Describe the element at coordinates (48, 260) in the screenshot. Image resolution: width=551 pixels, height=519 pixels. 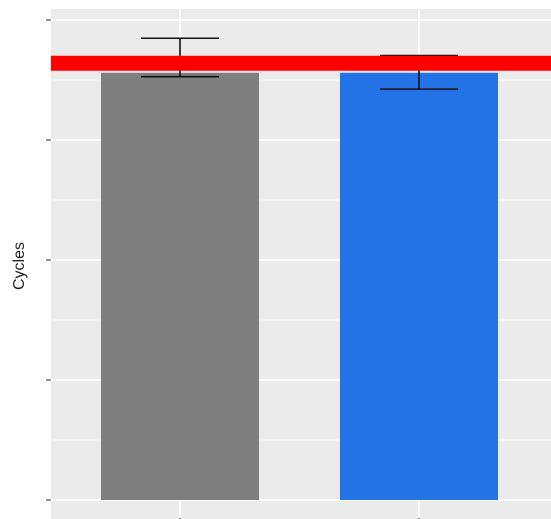
I see `y-axis-ticks` at that location.